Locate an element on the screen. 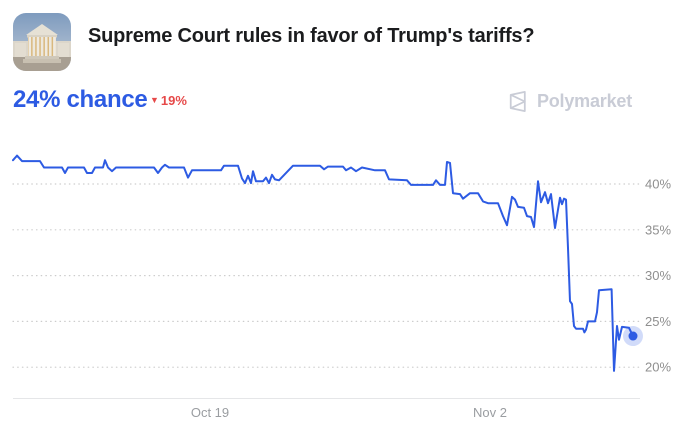 This screenshot has height=436, width=679. chance-value: 24% chance is located at coordinates (80, 99).